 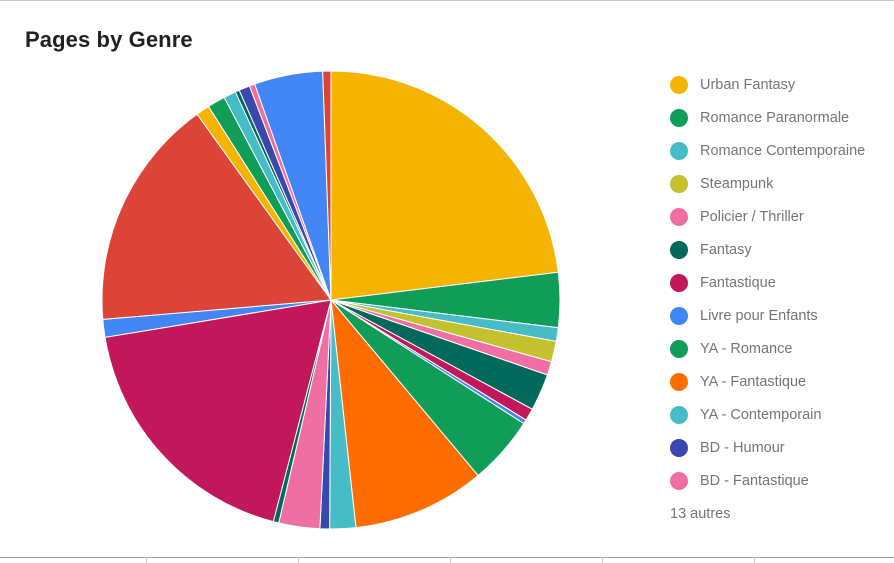 What do you see at coordinates (746, 348) in the screenshot?
I see `legend-label: YA - Romance` at bounding box center [746, 348].